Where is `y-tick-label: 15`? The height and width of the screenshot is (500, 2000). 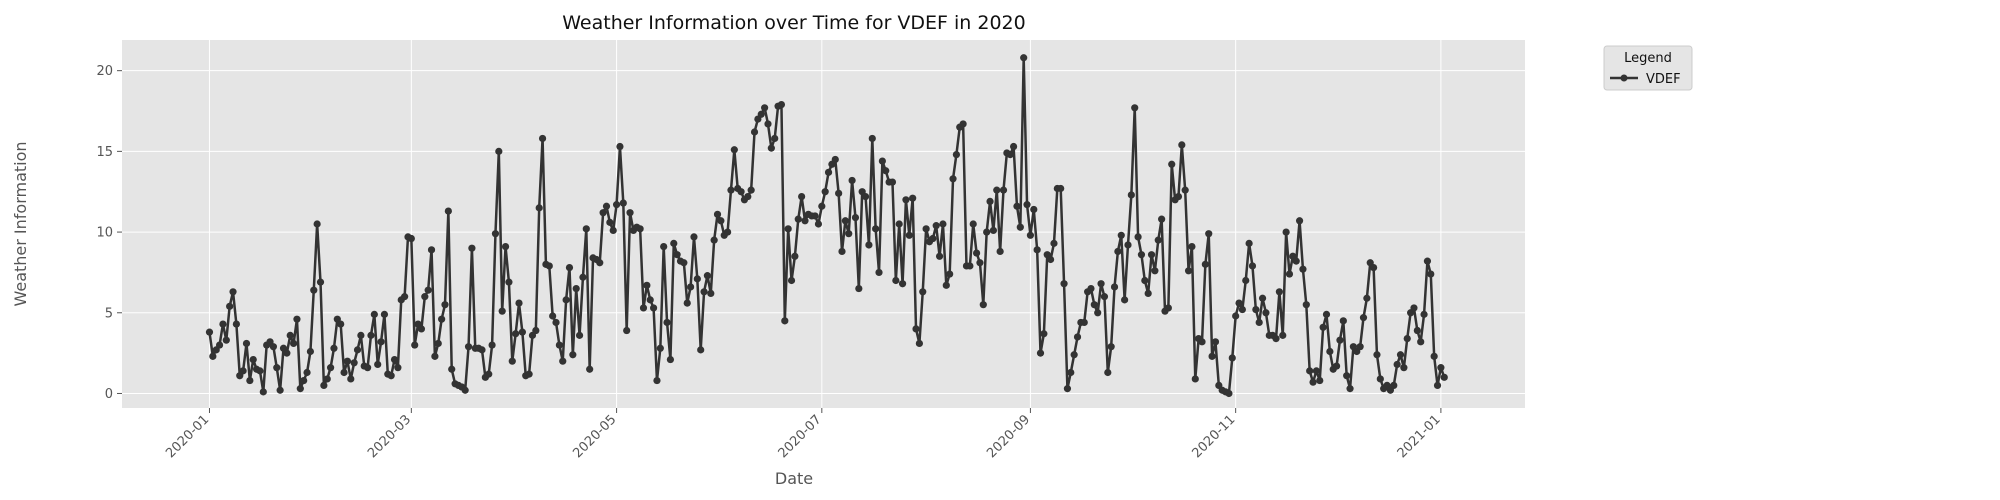
y-tick-label: 15 is located at coordinates (104, 152).